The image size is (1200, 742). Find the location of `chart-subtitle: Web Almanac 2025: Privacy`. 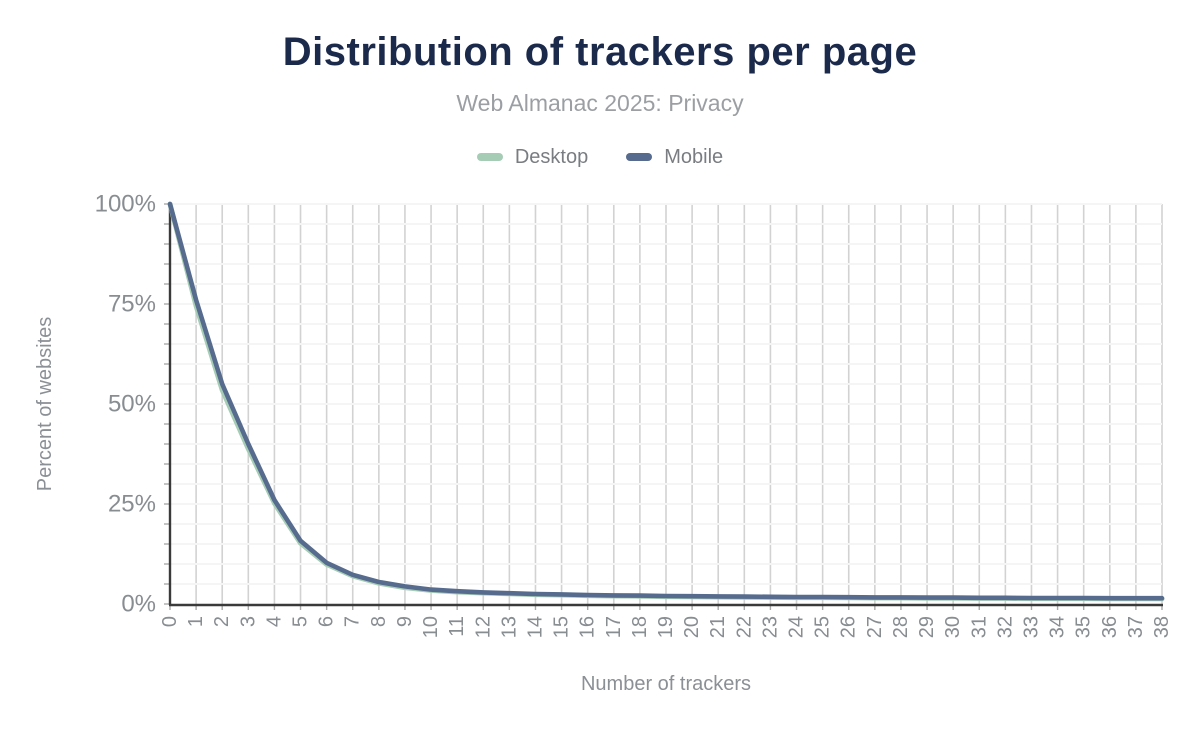

chart-subtitle: Web Almanac 2025: Privacy is located at coordinates (600, 103).